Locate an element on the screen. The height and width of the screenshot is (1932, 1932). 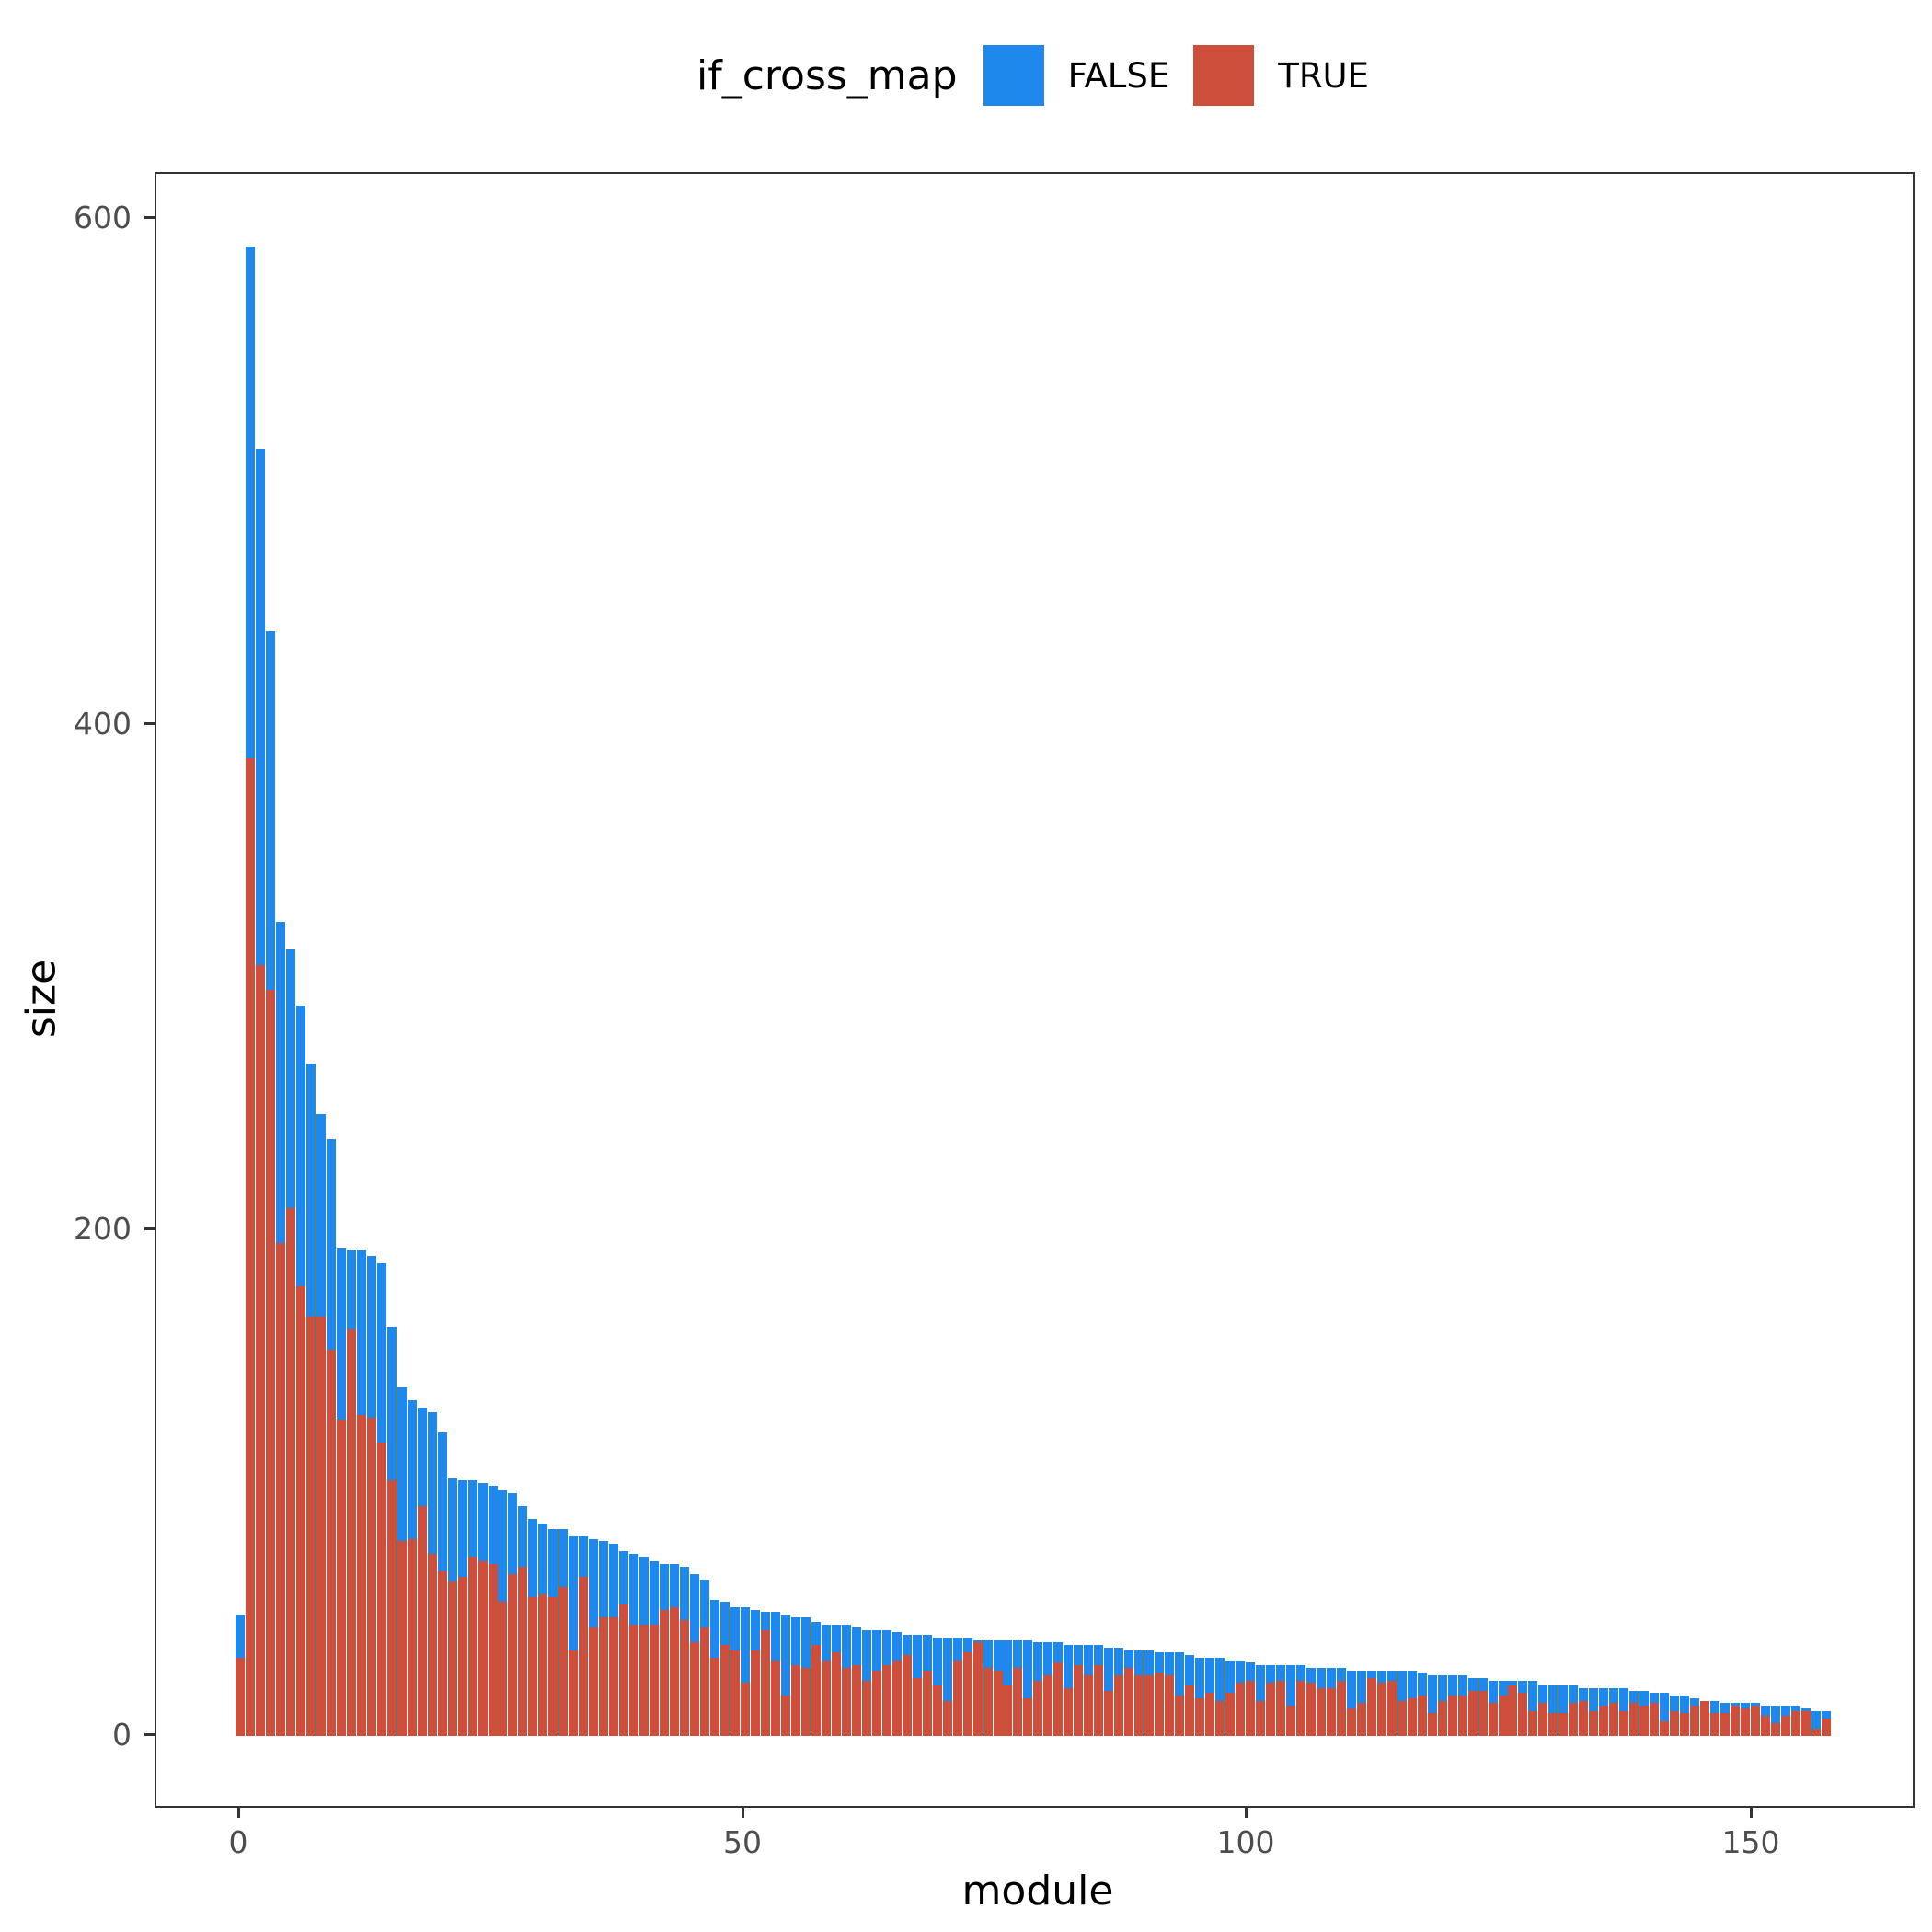
legend-swatch-true is located at coordinates (1224, 75).